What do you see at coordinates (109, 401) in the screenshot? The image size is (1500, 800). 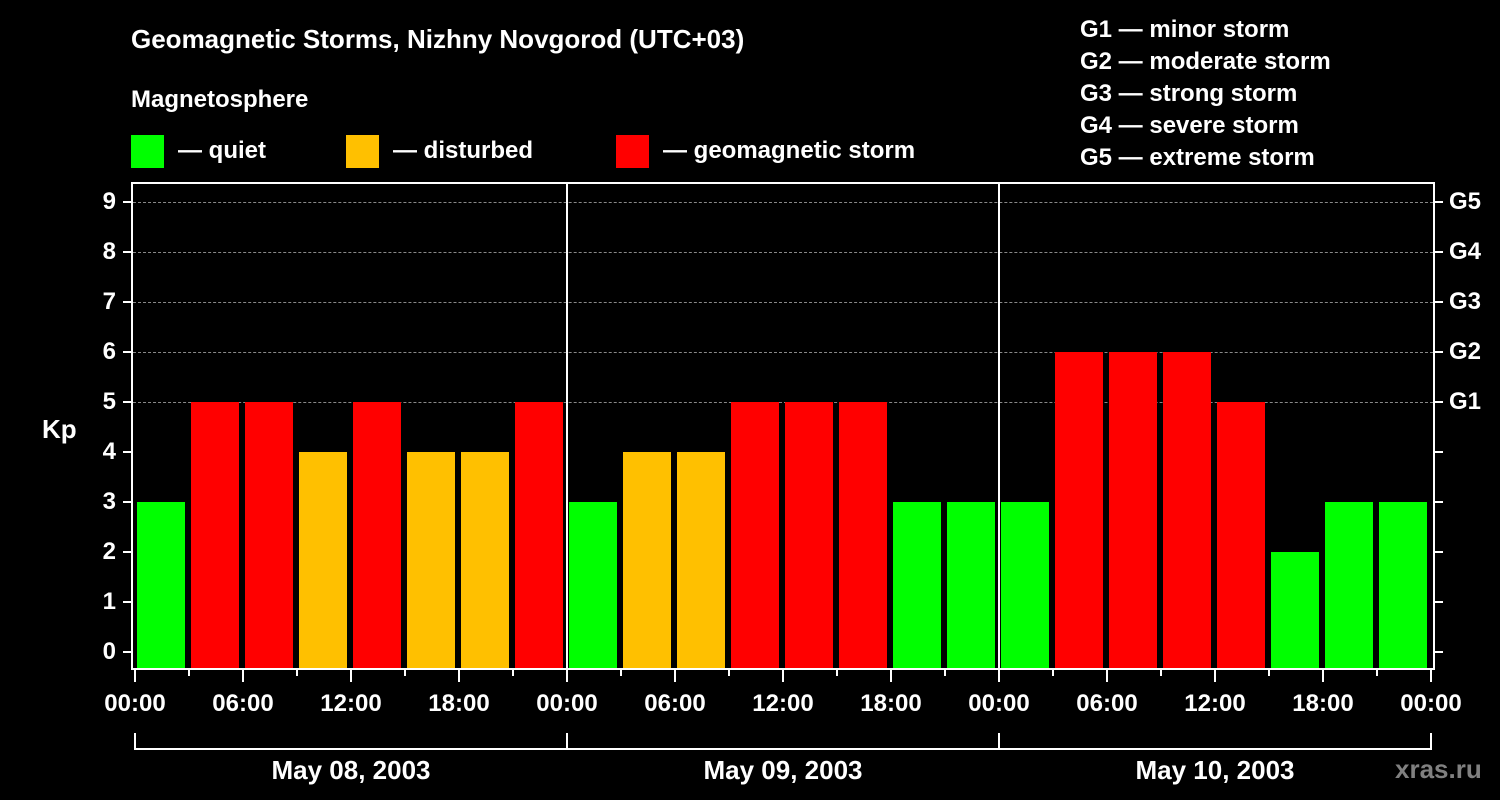 I see `y-tick-label: 5` at bounding box center [109, 401].